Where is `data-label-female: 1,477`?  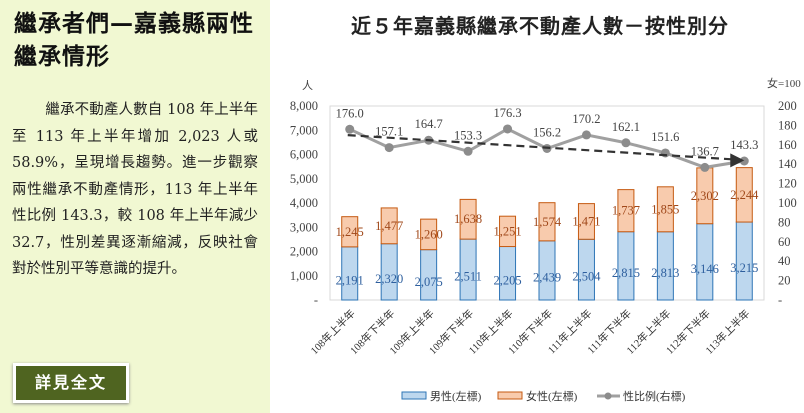
data-label-female: 1,477 is located at coordinates (389, 226).